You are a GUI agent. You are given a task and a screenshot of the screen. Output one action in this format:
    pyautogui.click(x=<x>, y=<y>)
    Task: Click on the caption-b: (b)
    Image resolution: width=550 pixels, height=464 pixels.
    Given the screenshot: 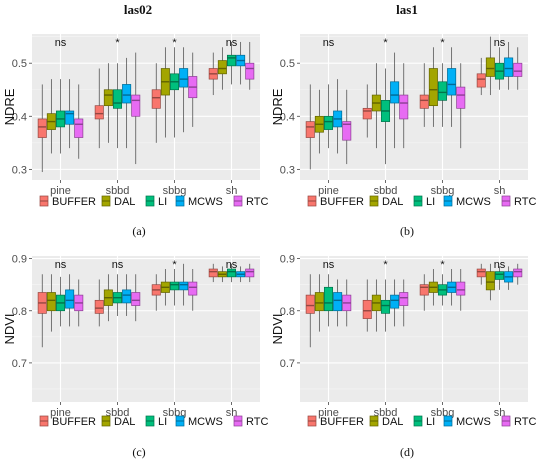 What is the action you would take?
    pyautogui.click(x=407, y=231)
    